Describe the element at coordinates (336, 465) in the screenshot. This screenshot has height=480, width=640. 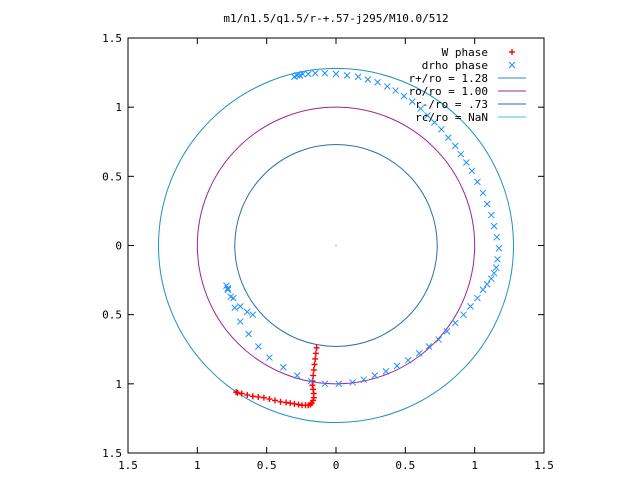
I see `x-tick-label: 0` at that location.